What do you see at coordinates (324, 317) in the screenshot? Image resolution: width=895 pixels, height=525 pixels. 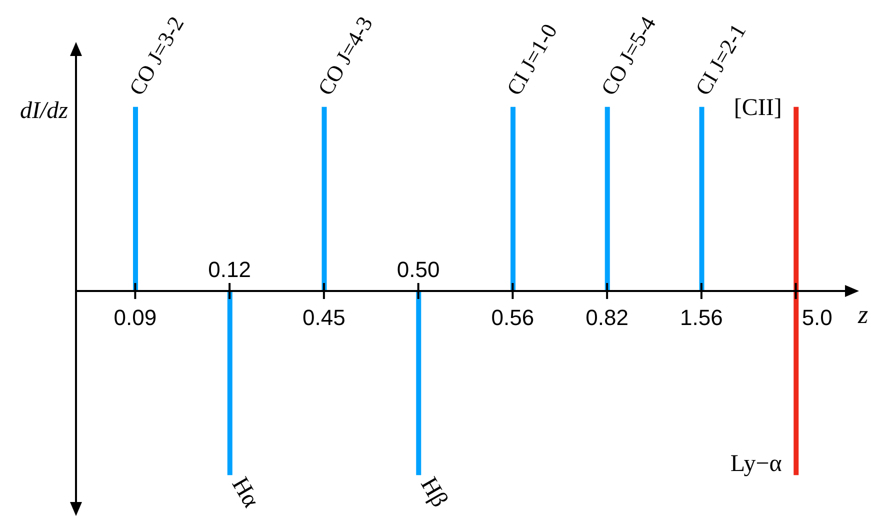 I see `x-tick-label: 0.45` at bounding box center [324, 317].